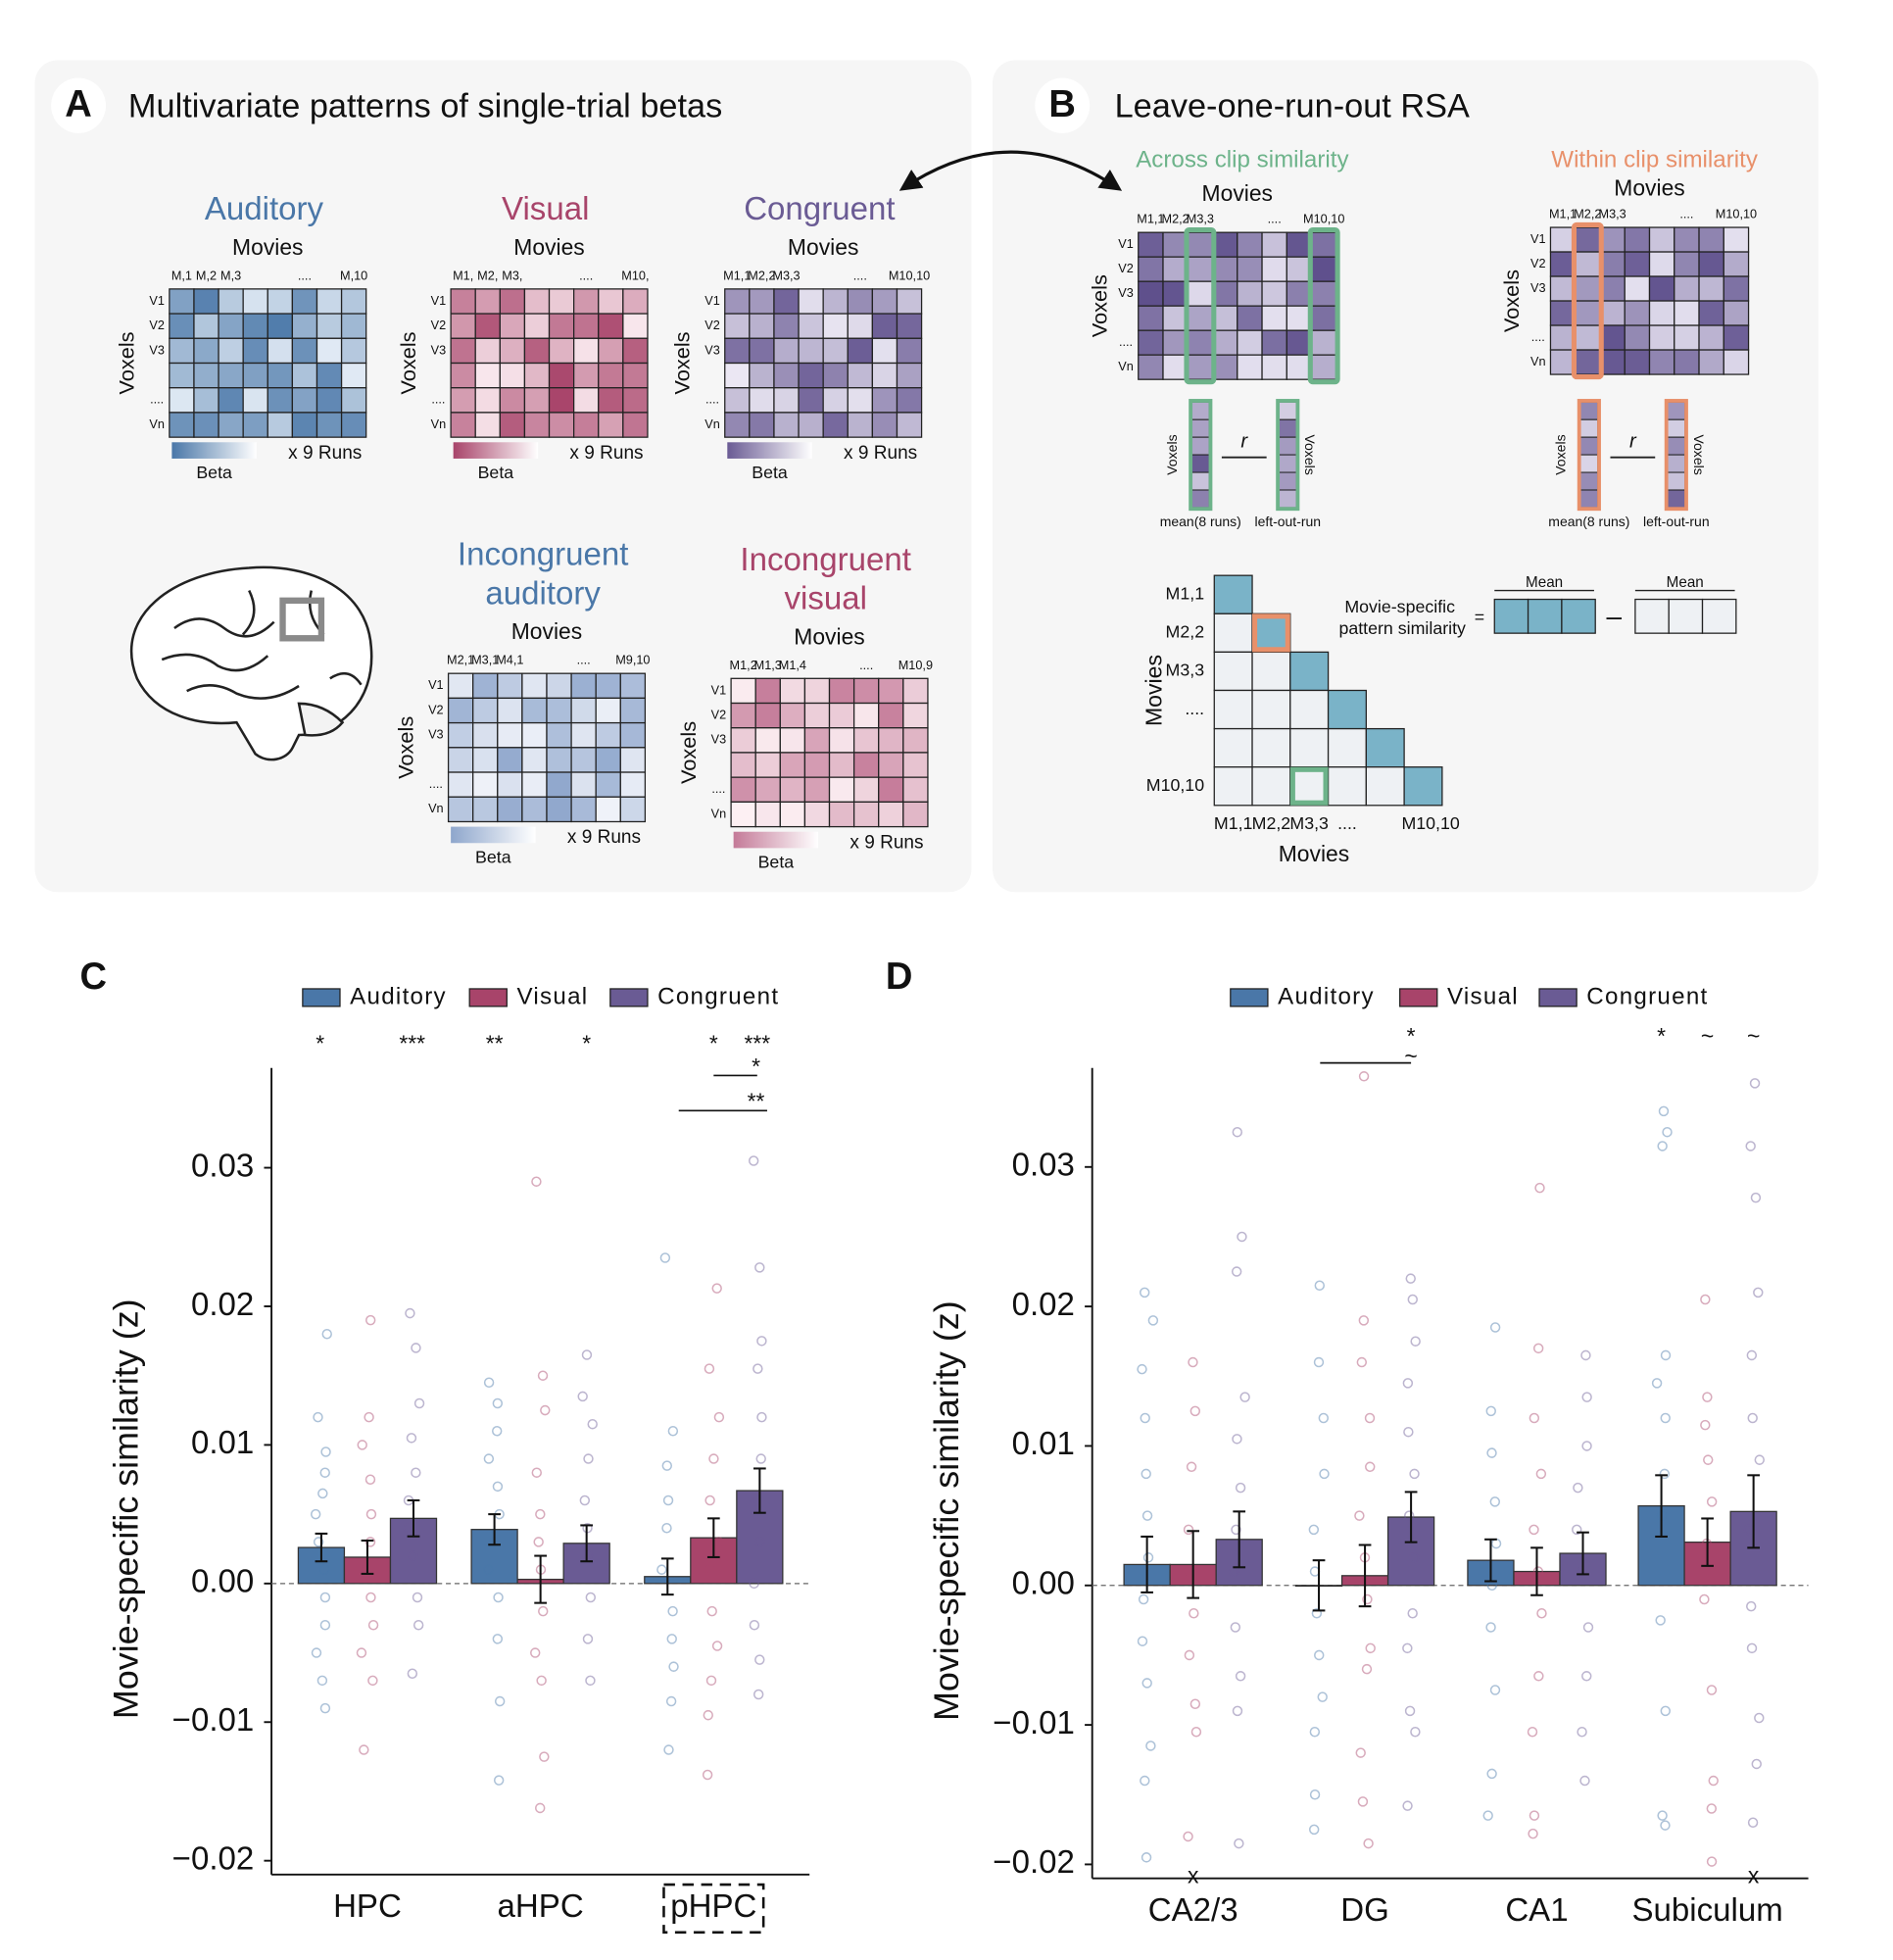  Describe the element at coordinates (125, 1508) in the screenshot. I see `y-axis-label: Movie-specific similarity (z)` at that location.